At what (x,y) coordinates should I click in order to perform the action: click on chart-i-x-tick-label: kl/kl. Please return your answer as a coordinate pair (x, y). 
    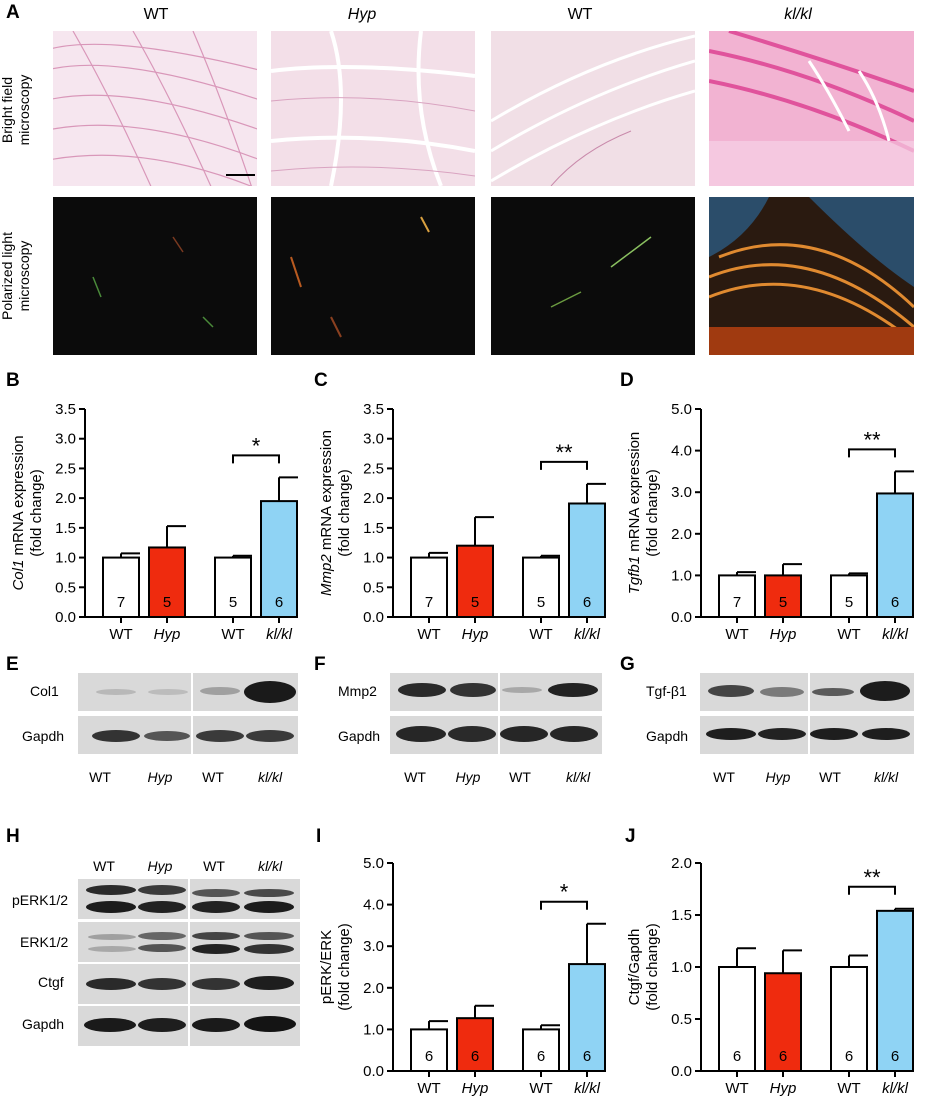
    Looking at the image, I should click on (587, 1088).